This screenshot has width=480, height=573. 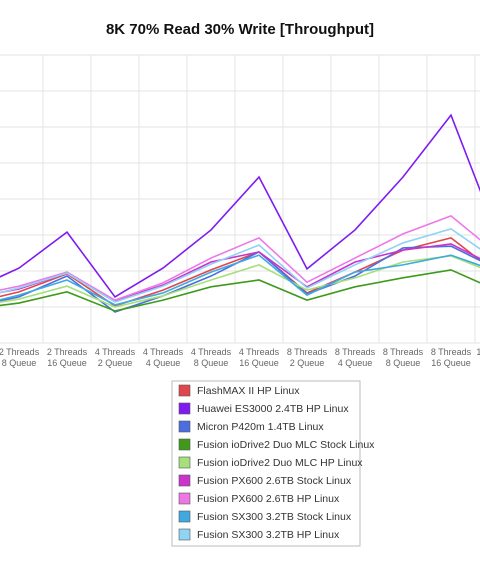 I want to click on legend-label: Fusion PX600 2.6TB HP Linux, so click(x=268, y=499).